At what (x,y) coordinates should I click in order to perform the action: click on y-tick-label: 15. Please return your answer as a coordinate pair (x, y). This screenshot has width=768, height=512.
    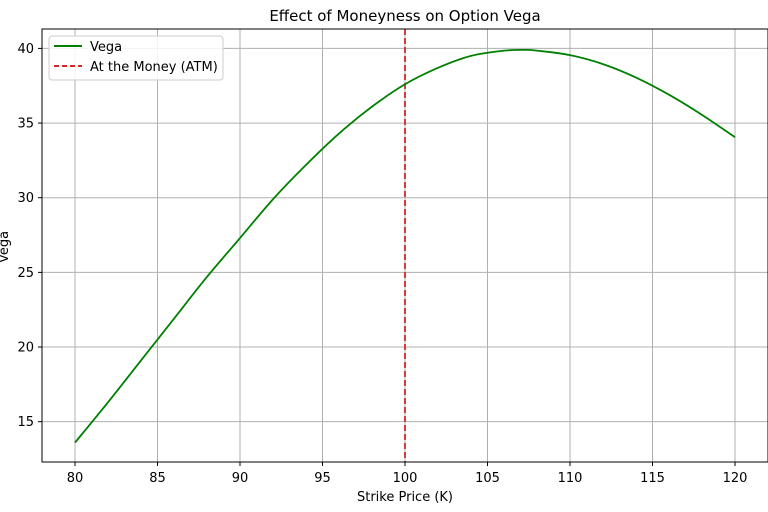
    Looking at the image, I should click on (25, 422).